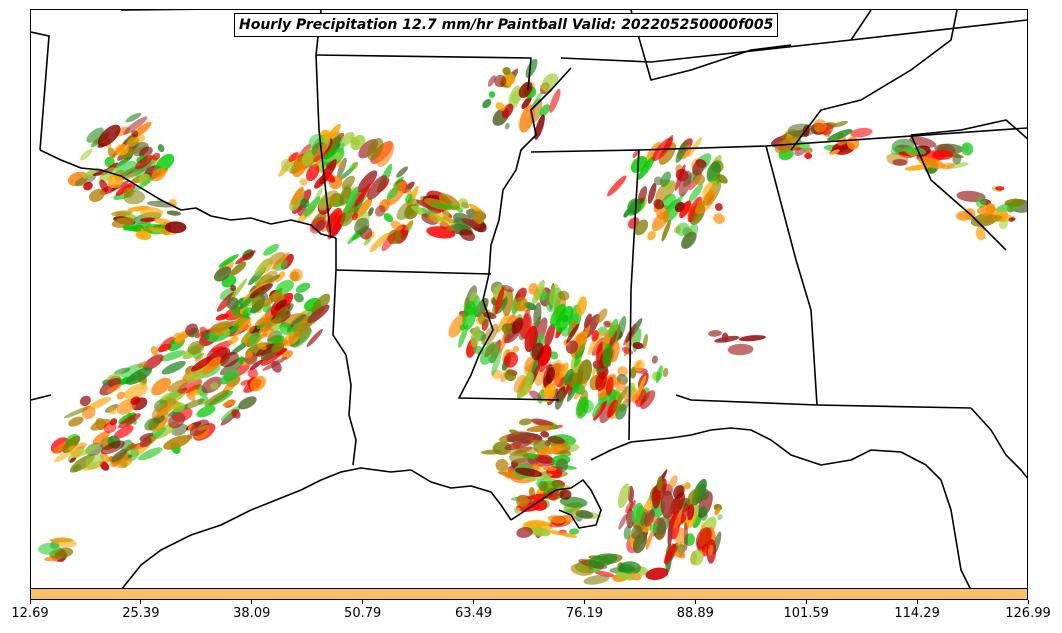 The image size is (1062, 633). Describe the element at coordinates (413, 272) in the screenshot. I see `boundary-ar-la` at that location.